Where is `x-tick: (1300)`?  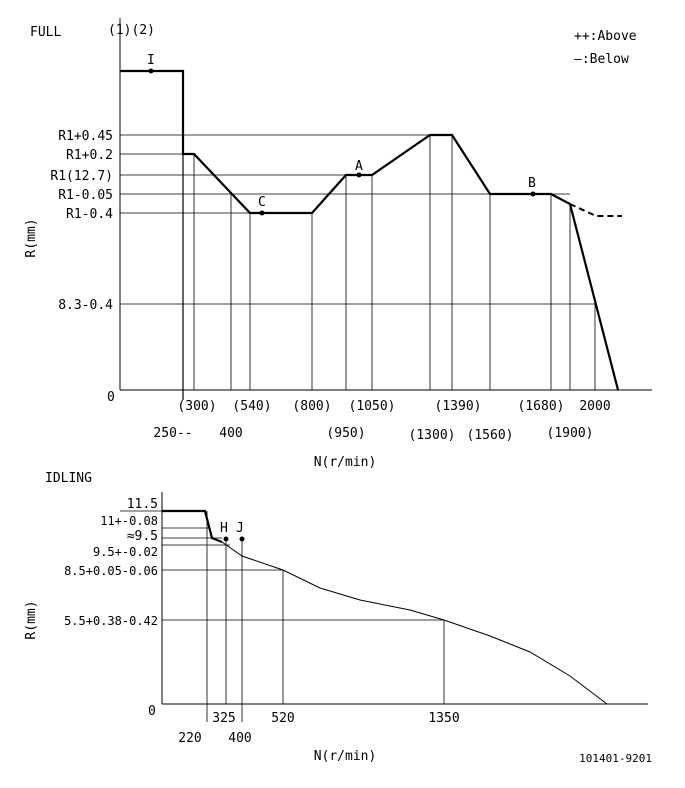 x-tick: (1300) is located at coordinates (432, 435).